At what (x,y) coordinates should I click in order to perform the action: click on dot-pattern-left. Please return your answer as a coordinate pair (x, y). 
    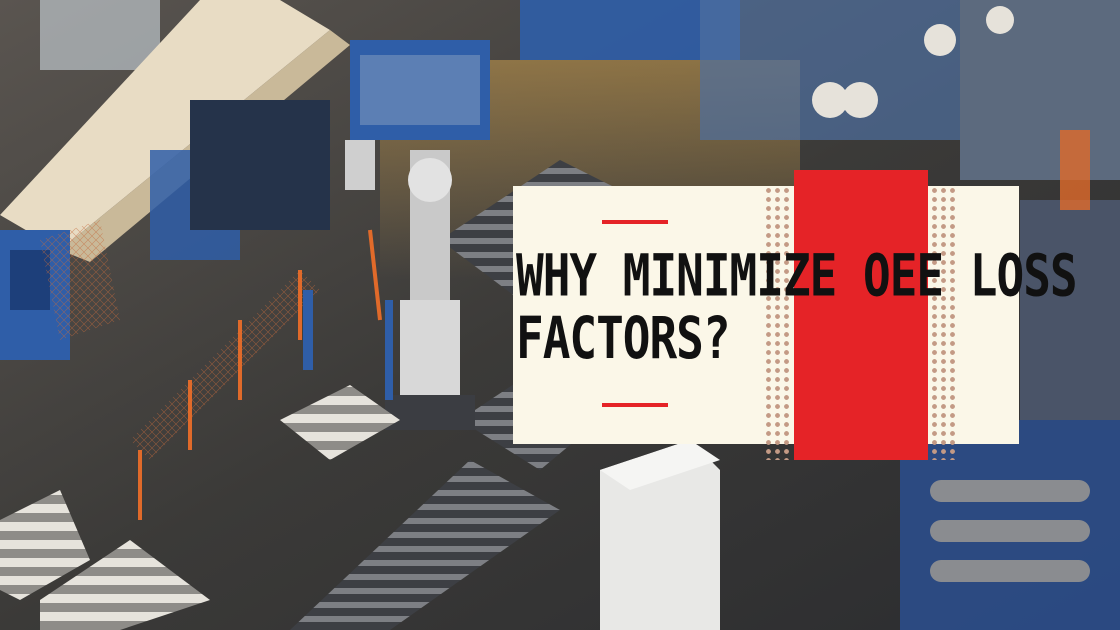
    Looking at the image, I should click on (778, 323).